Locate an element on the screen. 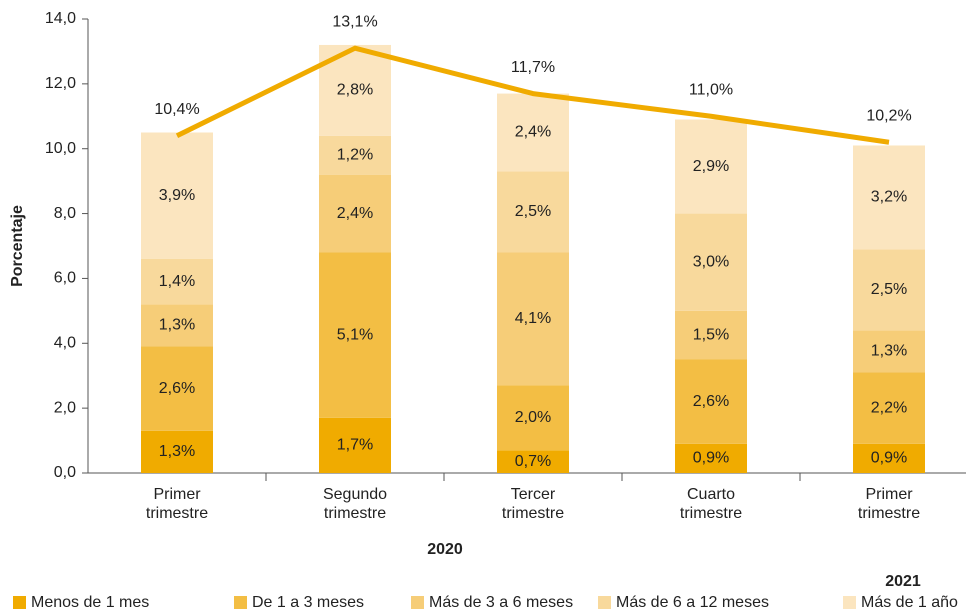 This screenshot has width=969, height=609. data-label: 0,7% is located at coordinates (533, 461).